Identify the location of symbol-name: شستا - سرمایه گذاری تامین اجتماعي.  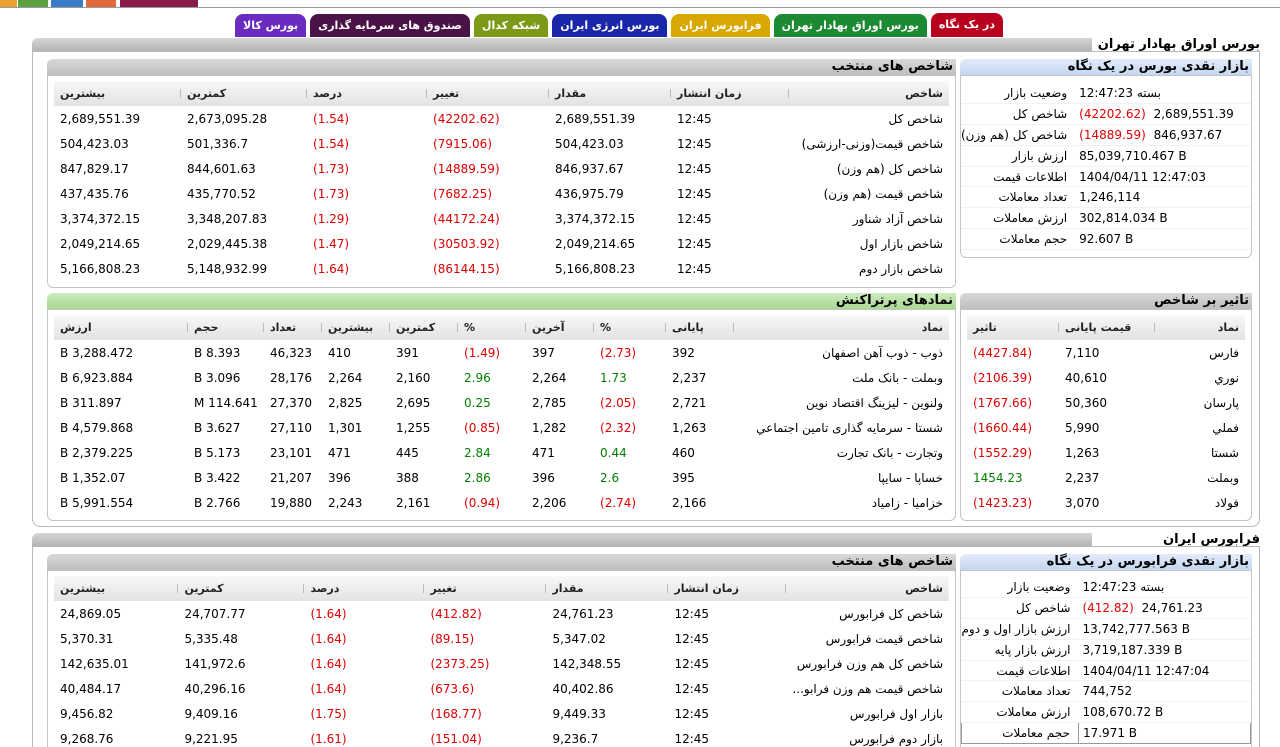
(849, 427).